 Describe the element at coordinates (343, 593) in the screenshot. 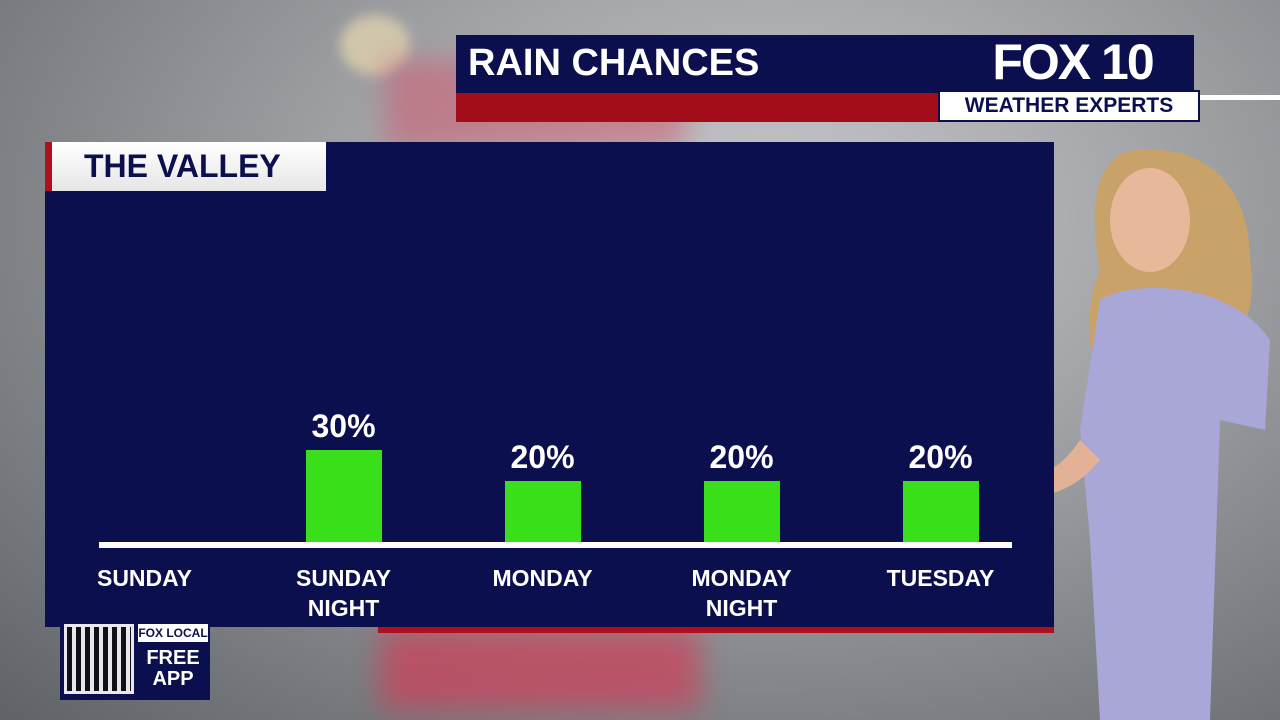

I see `x-tick-label: SUNDAY NIGHT` at that location.